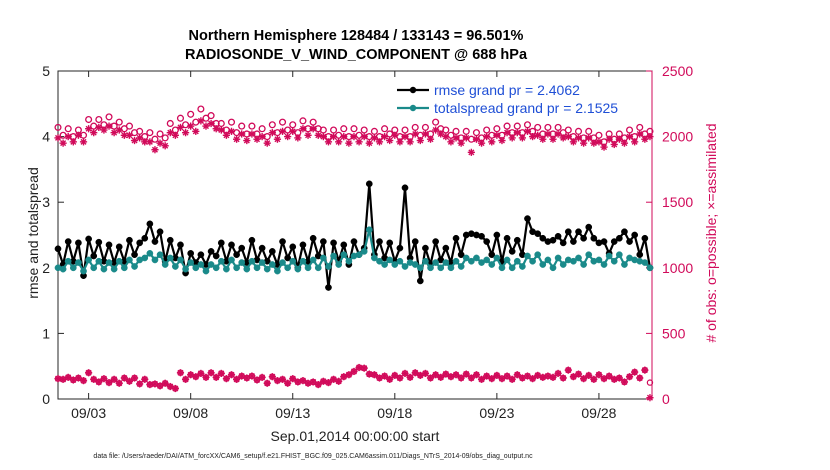 The width and height of the screenshot is (830, 470). What do you see at coordinates (413, 90) in the screenshot?
I see `legend-rmse-marker` at bounding box center [413, 90].